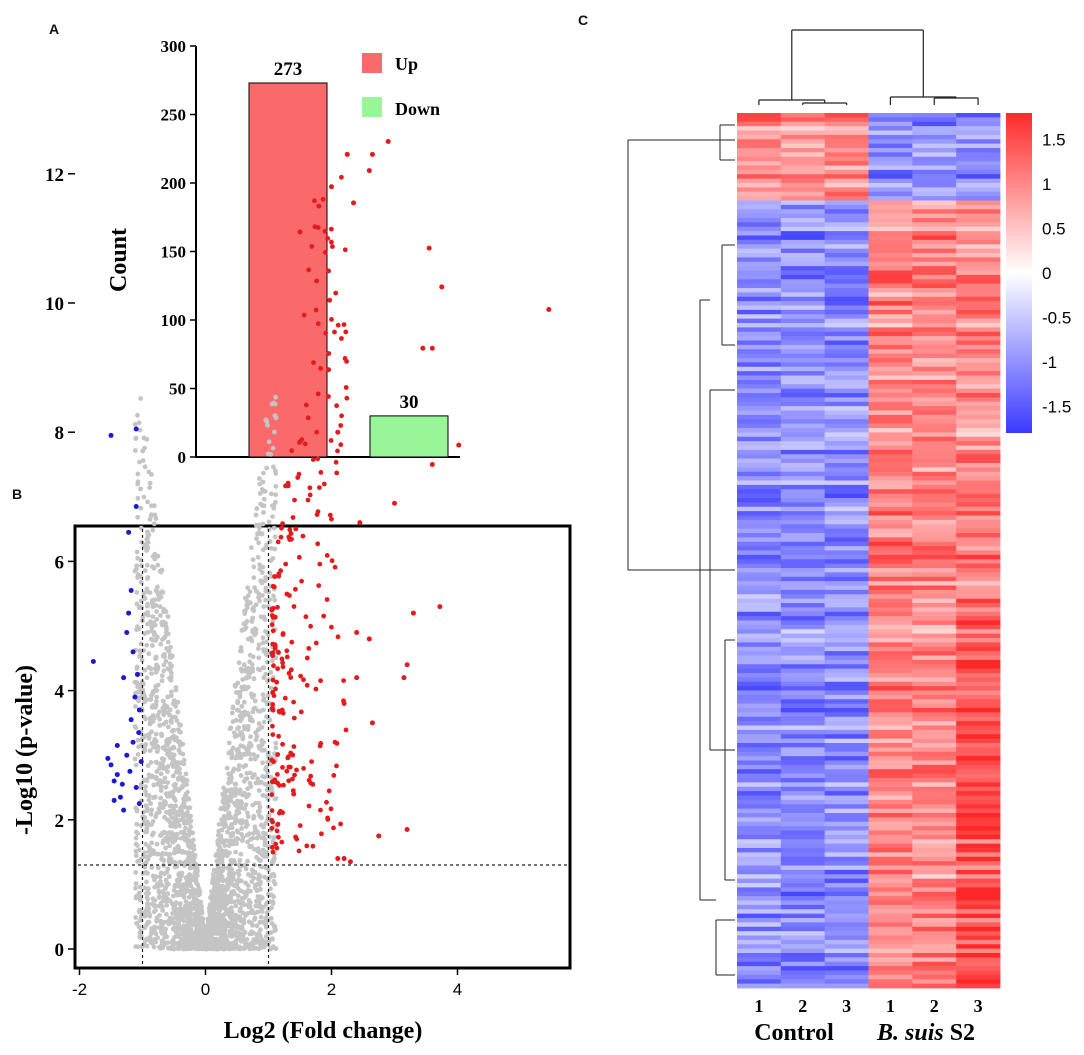  I want to click on volcano-y-tick-label: 4, so click(60, 692).